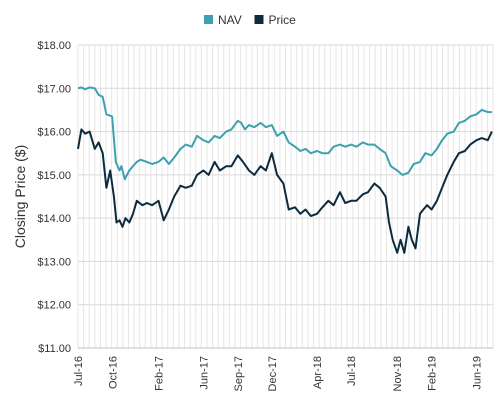 The height and width of the screenshot is (410, 499). What do you see at coordinates (259, 19) in the screenshot?
I see `legend-swatch-price` at bounding box center [259, 19].